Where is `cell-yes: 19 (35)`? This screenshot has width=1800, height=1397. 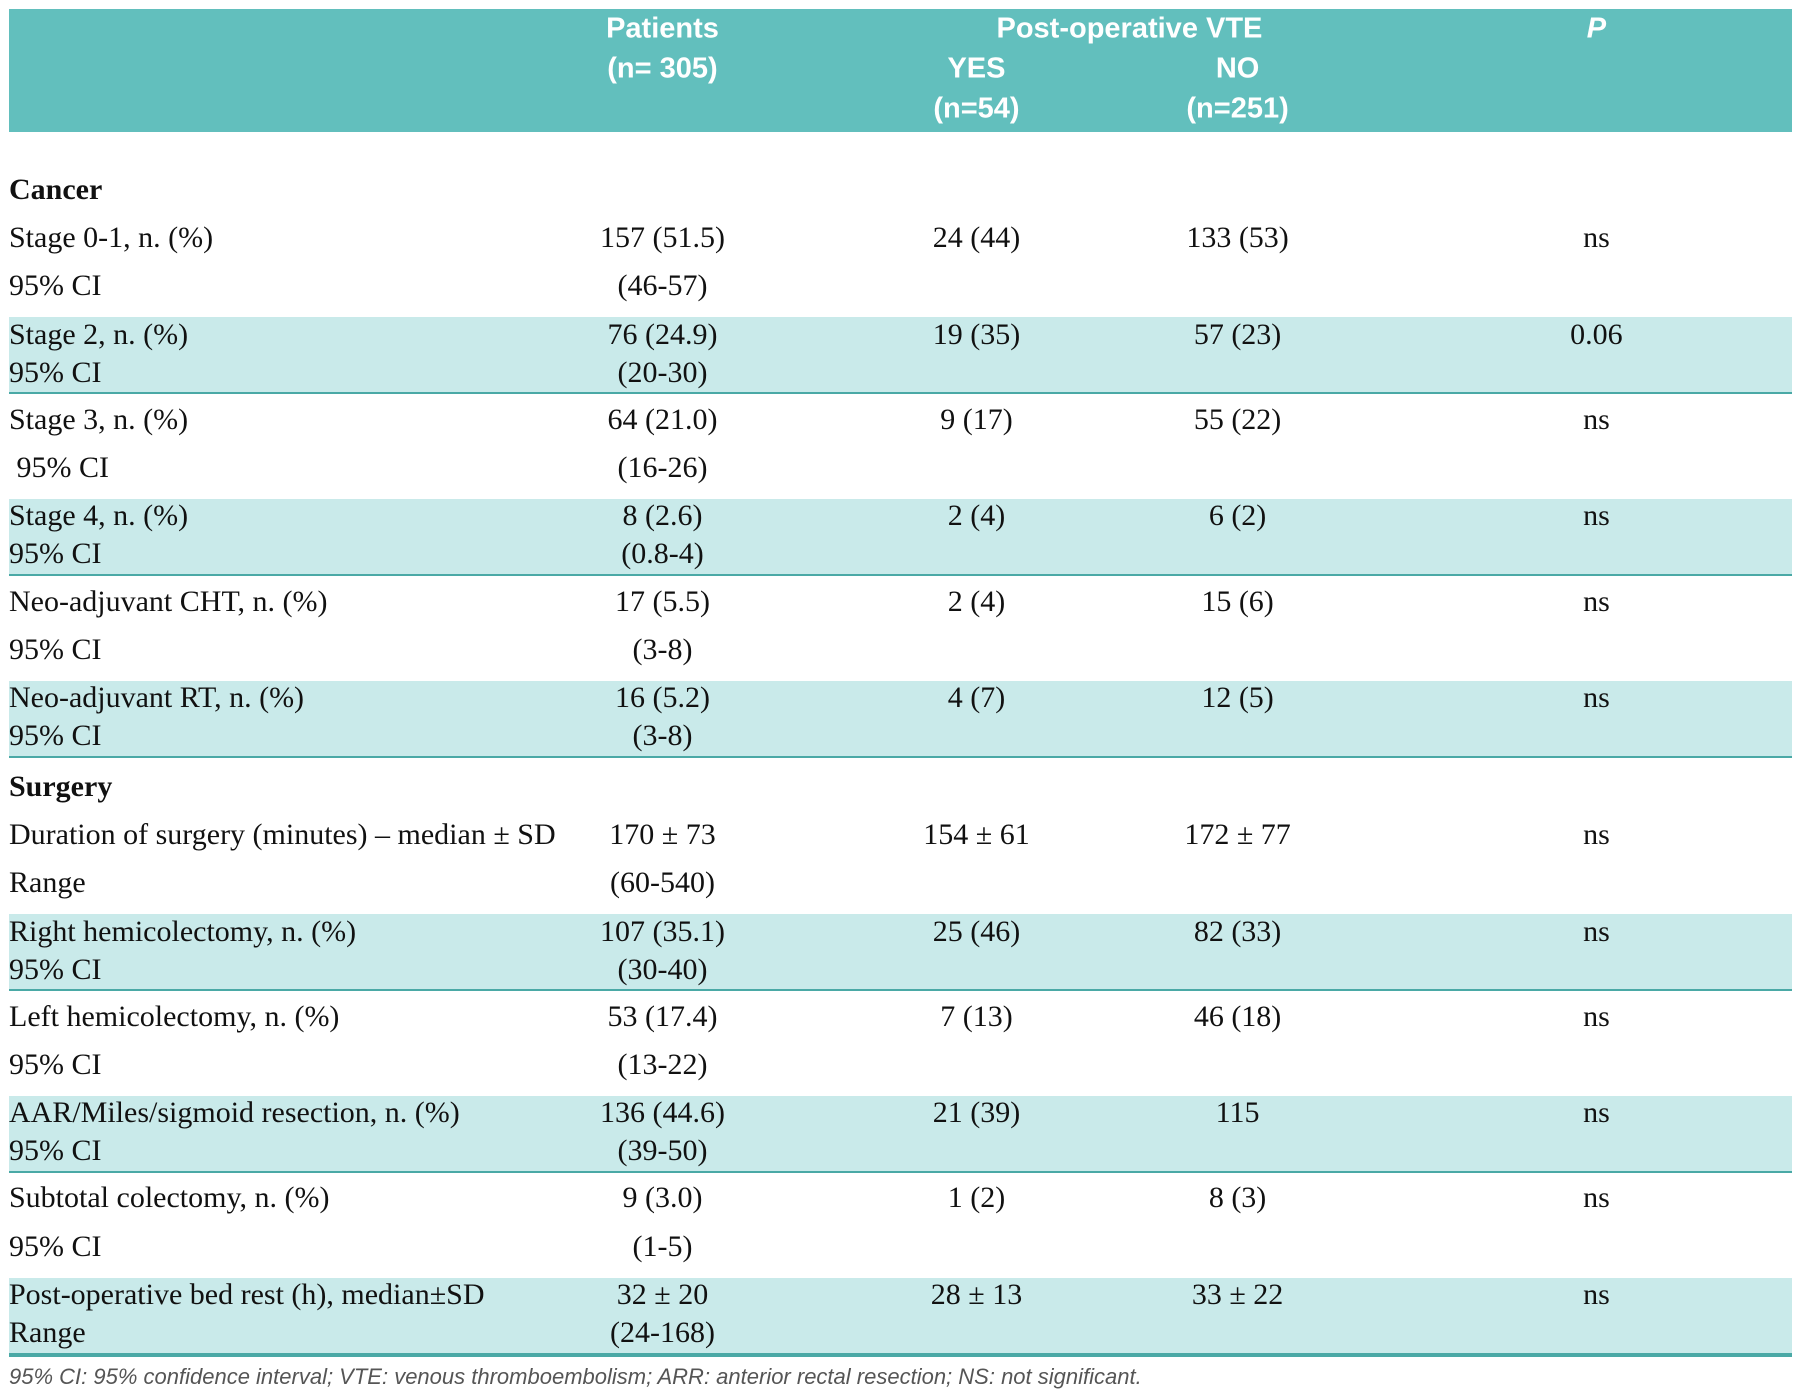
cell-yes: 19 (35) is located at coordinates (976, 334).